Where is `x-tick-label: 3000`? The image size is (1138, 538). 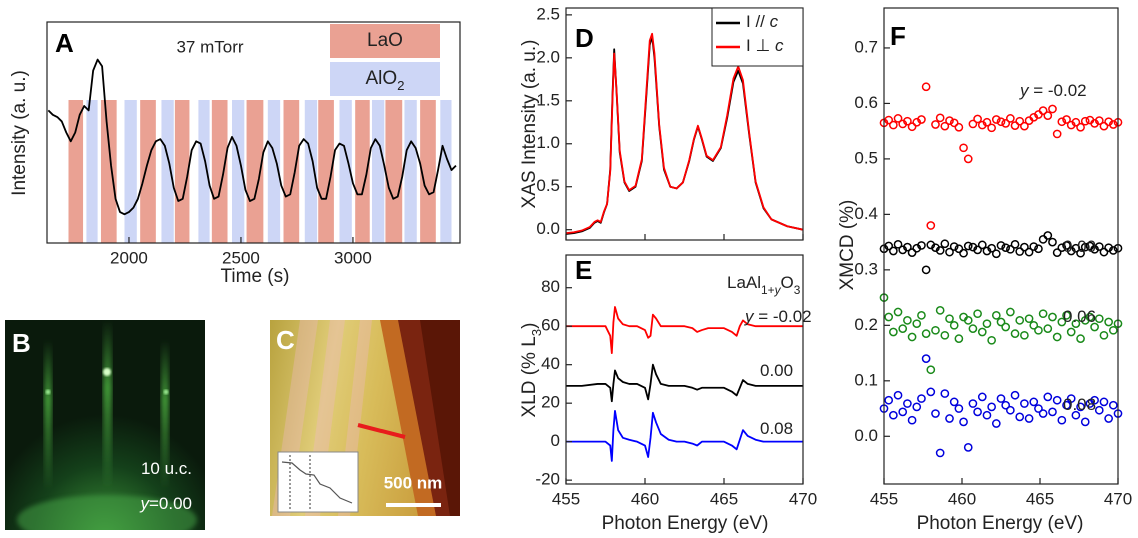
x-tick-label: 3000 is located at coordinates (353, 257).